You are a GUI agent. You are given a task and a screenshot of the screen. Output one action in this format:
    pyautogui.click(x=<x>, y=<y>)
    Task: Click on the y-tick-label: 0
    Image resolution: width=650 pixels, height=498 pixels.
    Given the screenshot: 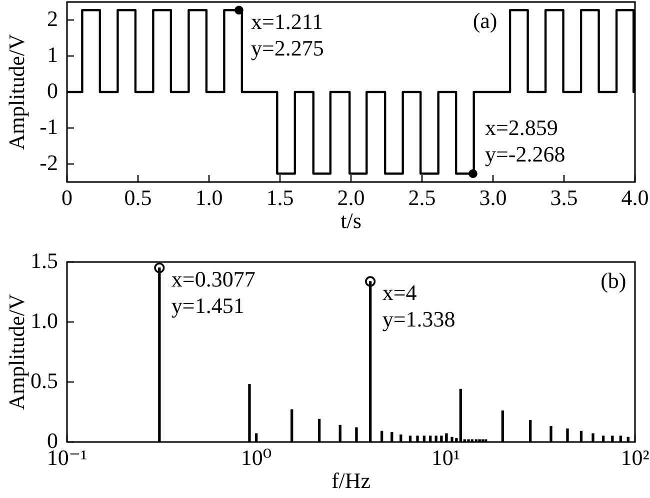 What is the action you would take?
    pyautogui.click(x=52, y=90)
    